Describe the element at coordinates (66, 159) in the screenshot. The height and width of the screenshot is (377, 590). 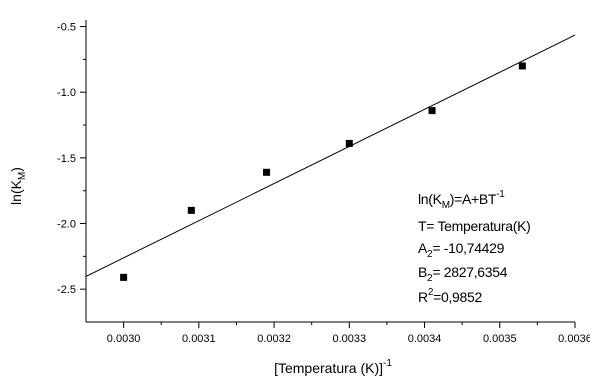
I see `y-tick-label: -1.5` at that location.